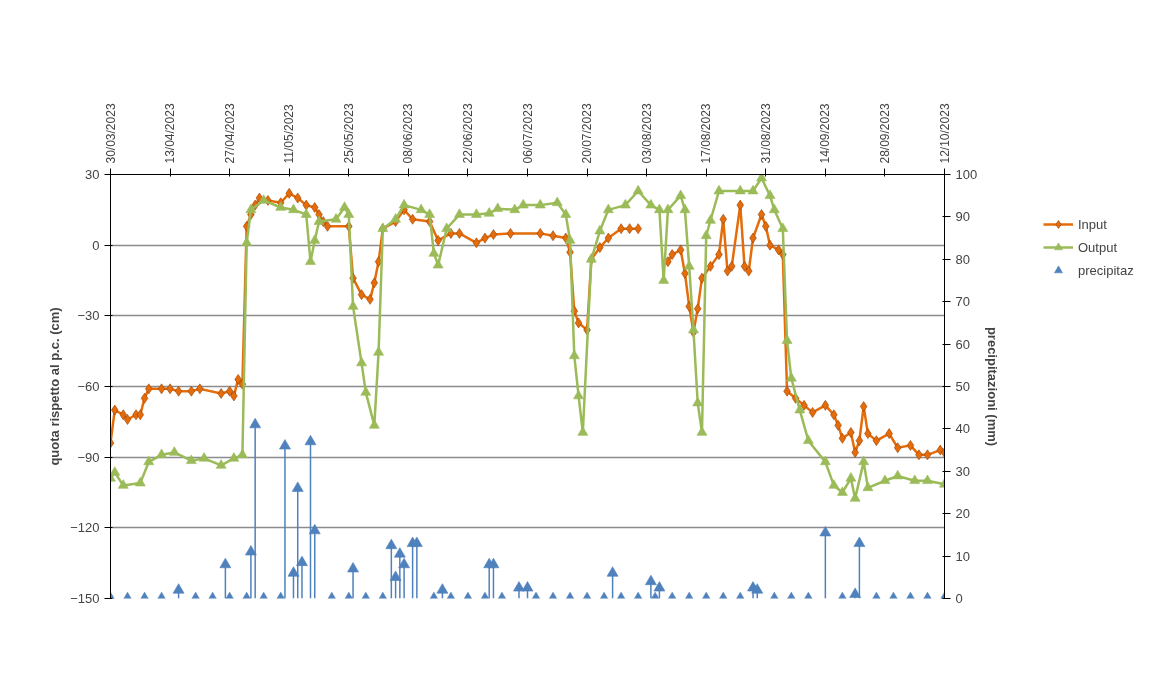 Image resolution: width=1173 pixels, height=689 pixels. What do you see at coordinates (993, 386) in the screenshot?
I see `y2-axis-title: precipitazioni (mm)` at bounding box center [993, 386].